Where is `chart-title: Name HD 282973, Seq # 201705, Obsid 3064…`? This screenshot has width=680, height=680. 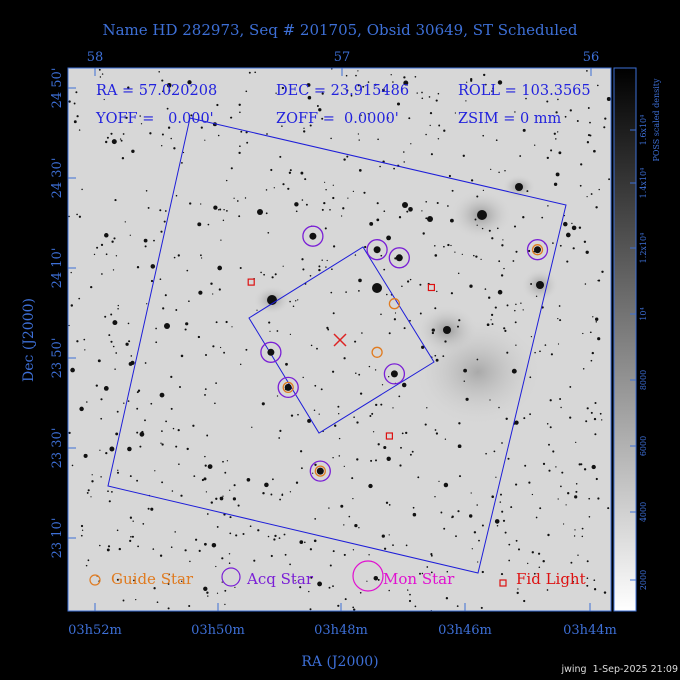 chart-title: Name HD 282973, Seq # 201705, Obsid 3064… is located at coordinates (339, 30).